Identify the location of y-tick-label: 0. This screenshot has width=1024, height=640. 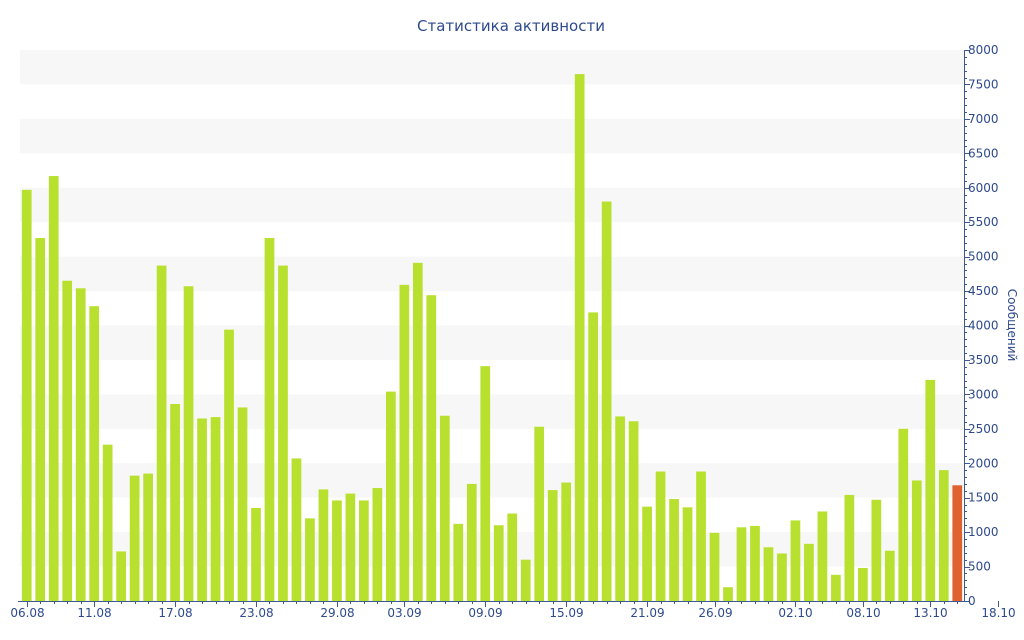
(972, 601).